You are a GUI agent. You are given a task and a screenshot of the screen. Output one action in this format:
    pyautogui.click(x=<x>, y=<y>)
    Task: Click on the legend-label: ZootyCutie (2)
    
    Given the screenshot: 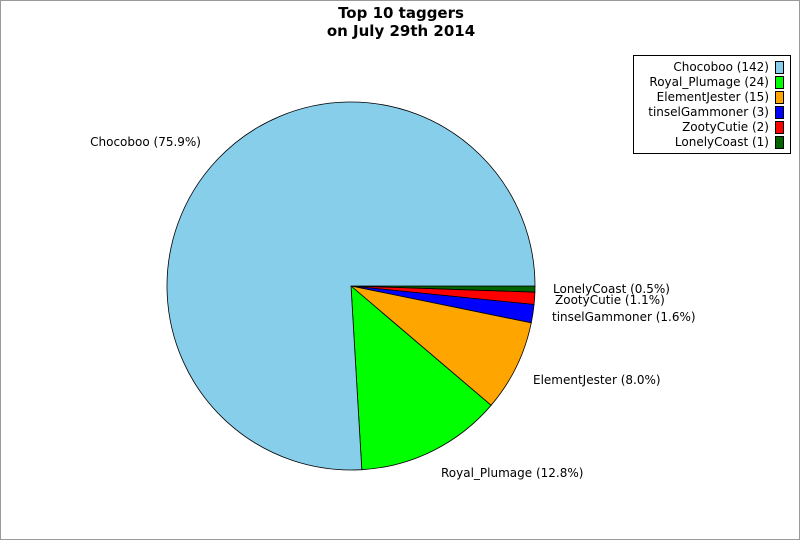 What is the action you would take?
    pyautogui.click(x=725, y=127)
    